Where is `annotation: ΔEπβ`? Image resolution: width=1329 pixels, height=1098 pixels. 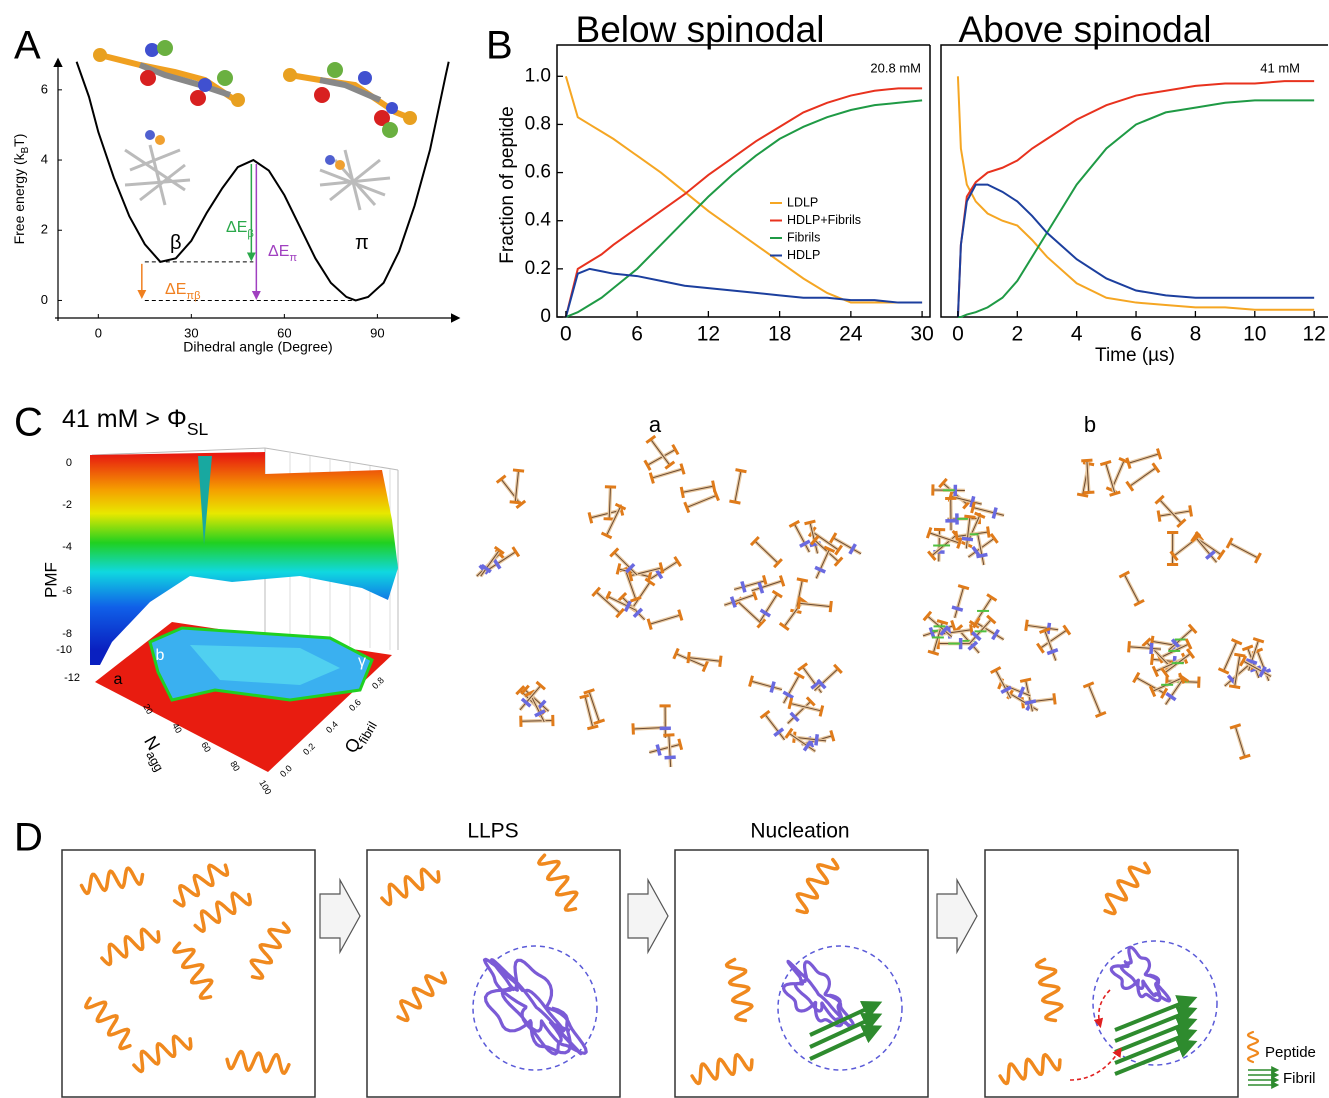
annotation: ΔEπβ is located at coordinates (183, 291).